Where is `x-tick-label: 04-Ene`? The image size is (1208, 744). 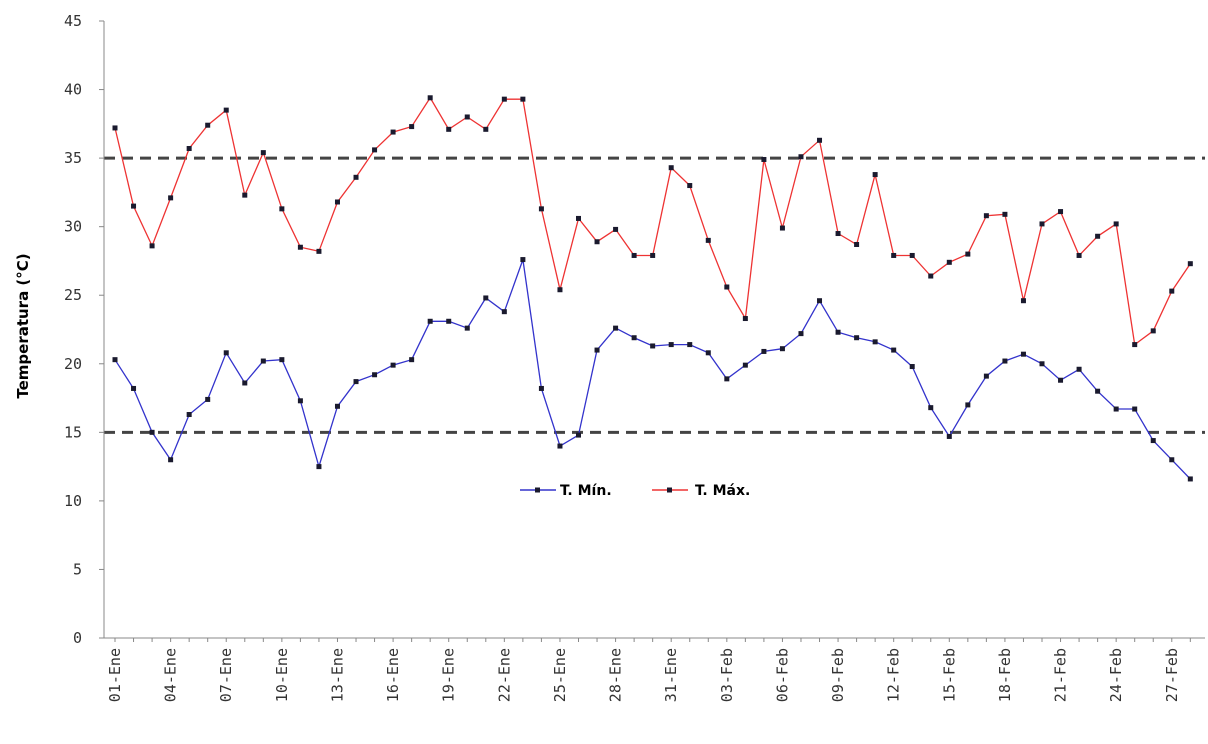
x-tick-label: 04-Ene is located at coordinates (171, 675).